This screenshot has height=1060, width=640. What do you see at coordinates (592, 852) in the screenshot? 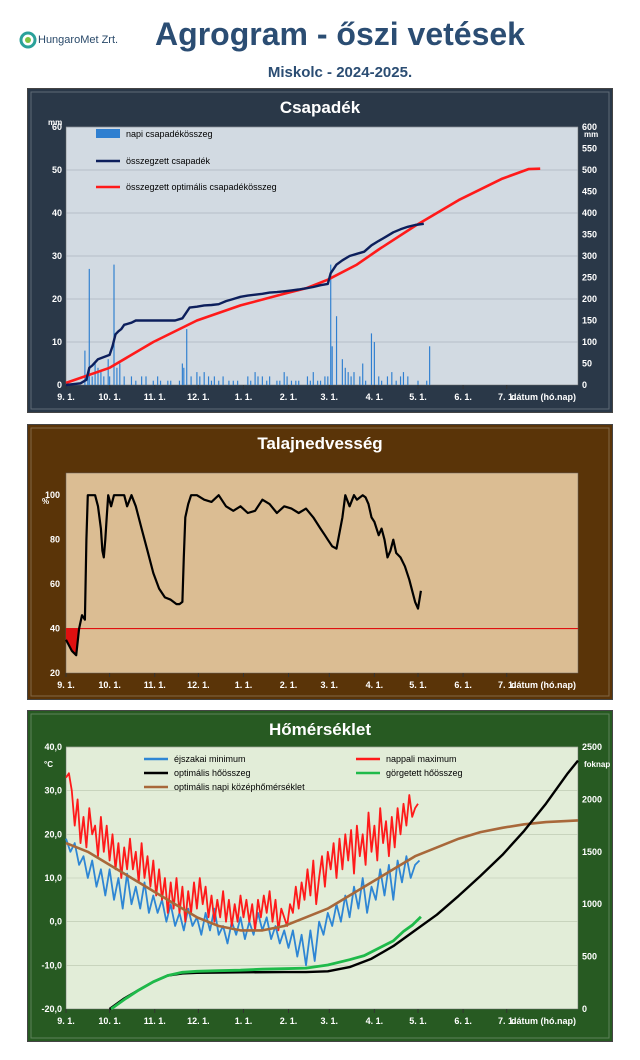
I see `y2-tick-label: 1500` at bounding box center [592, 852].